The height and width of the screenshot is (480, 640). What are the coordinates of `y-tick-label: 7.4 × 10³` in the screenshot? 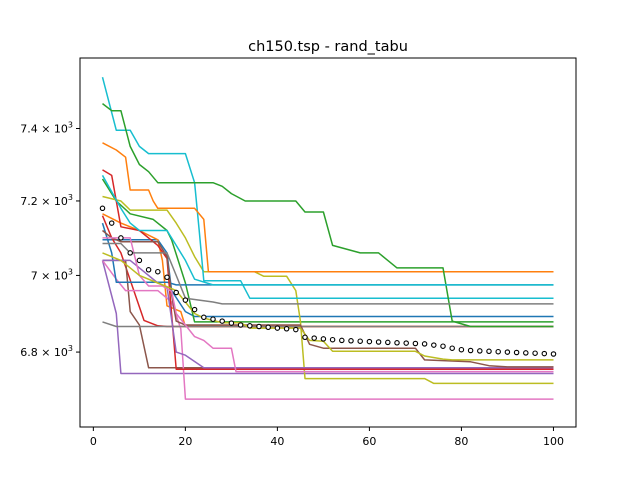 It's located at (46, 128).